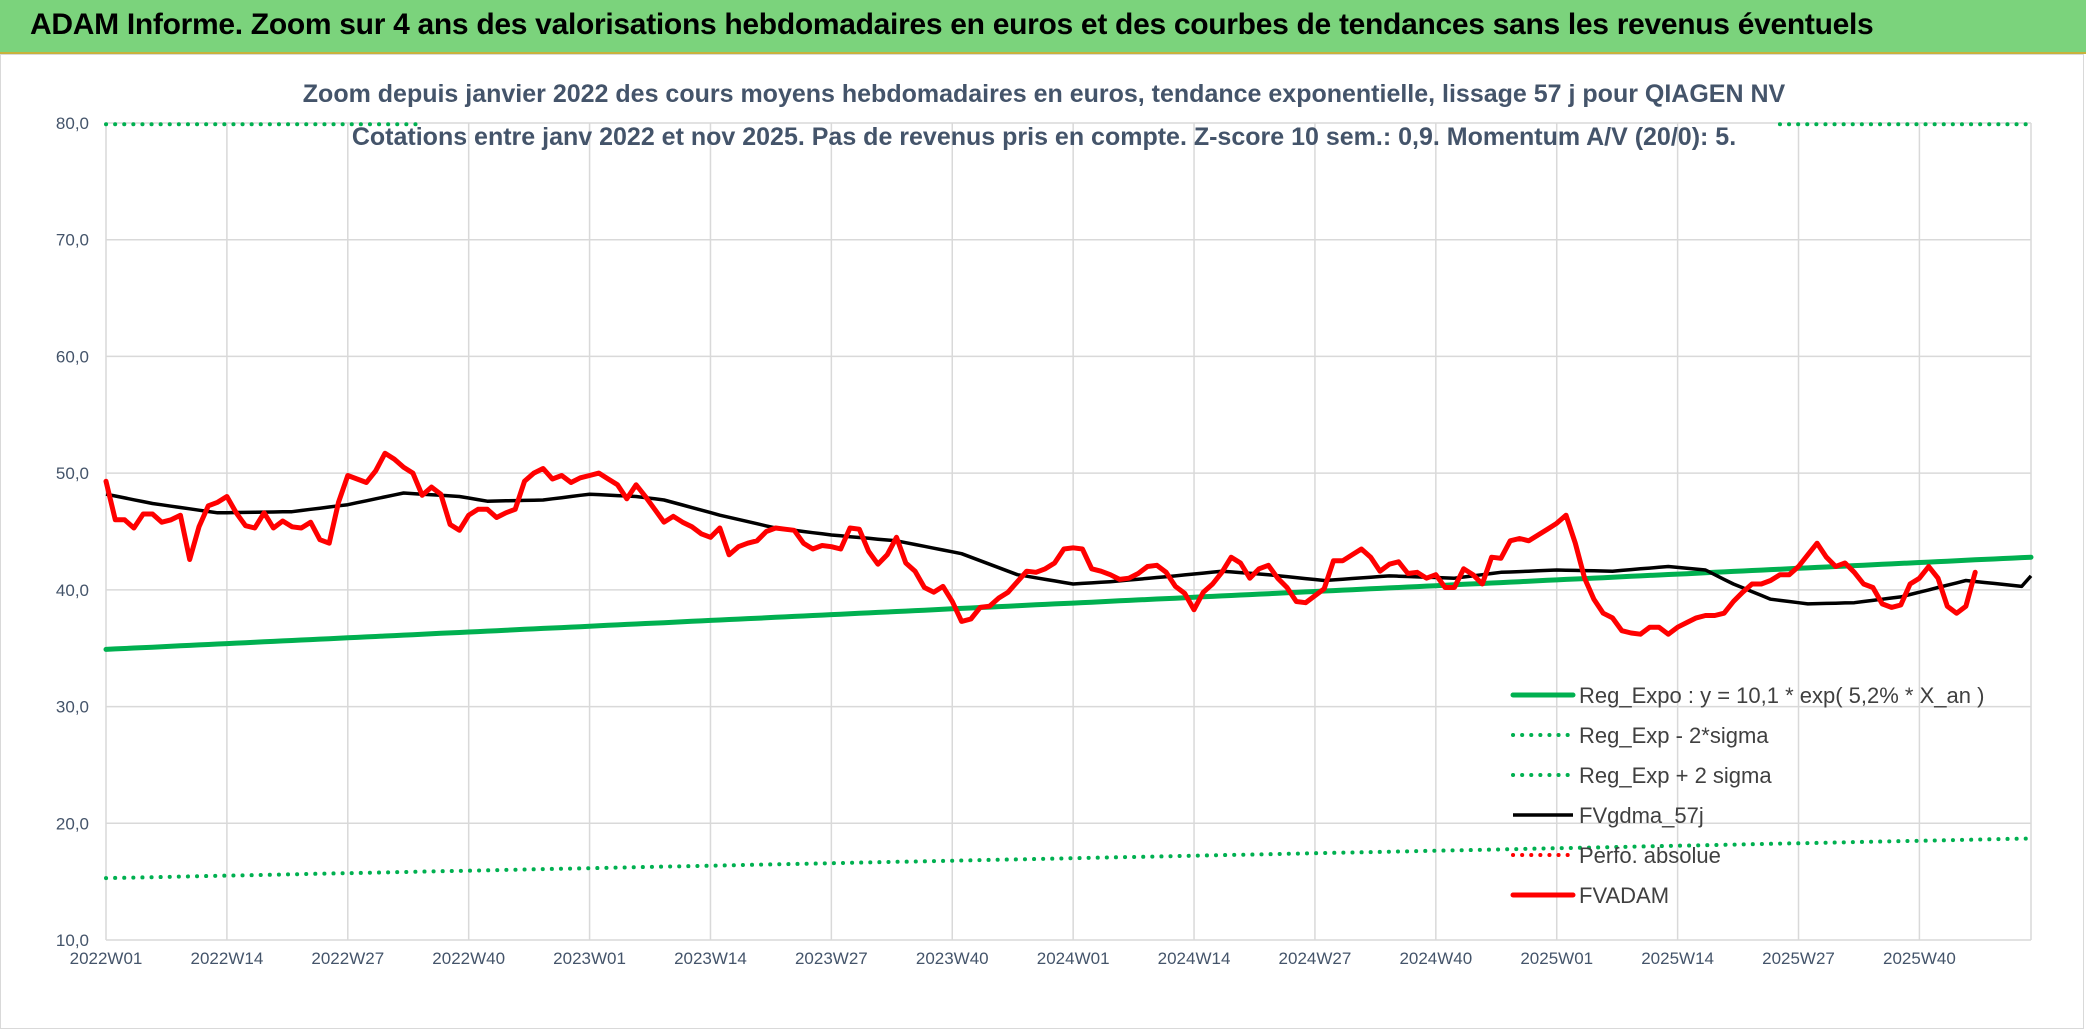 This screenshot has height=1031, width=2086. What do you see at coordinates (1781, 695) in the screenshot?
I see `legend-label: Reg_Expo : y = 10,1 * exp( 5,2% * X_an )` at bounding box center [1781, 695].